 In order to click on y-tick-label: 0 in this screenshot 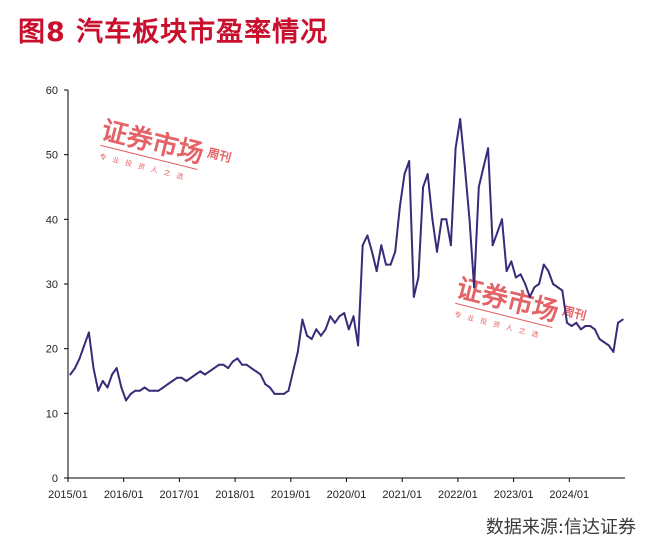, I will do `click(55, 479)`.